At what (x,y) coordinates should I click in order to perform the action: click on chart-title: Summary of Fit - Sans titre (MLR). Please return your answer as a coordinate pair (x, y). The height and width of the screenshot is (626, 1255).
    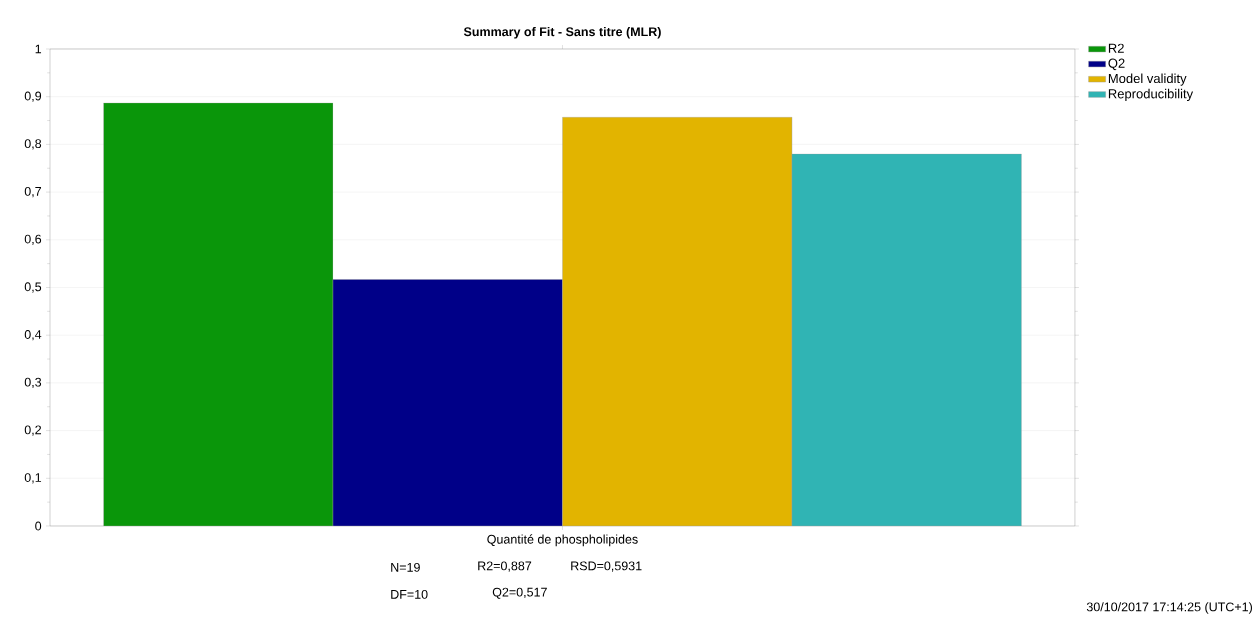
    Looking at the image, I should click on (562, 32).